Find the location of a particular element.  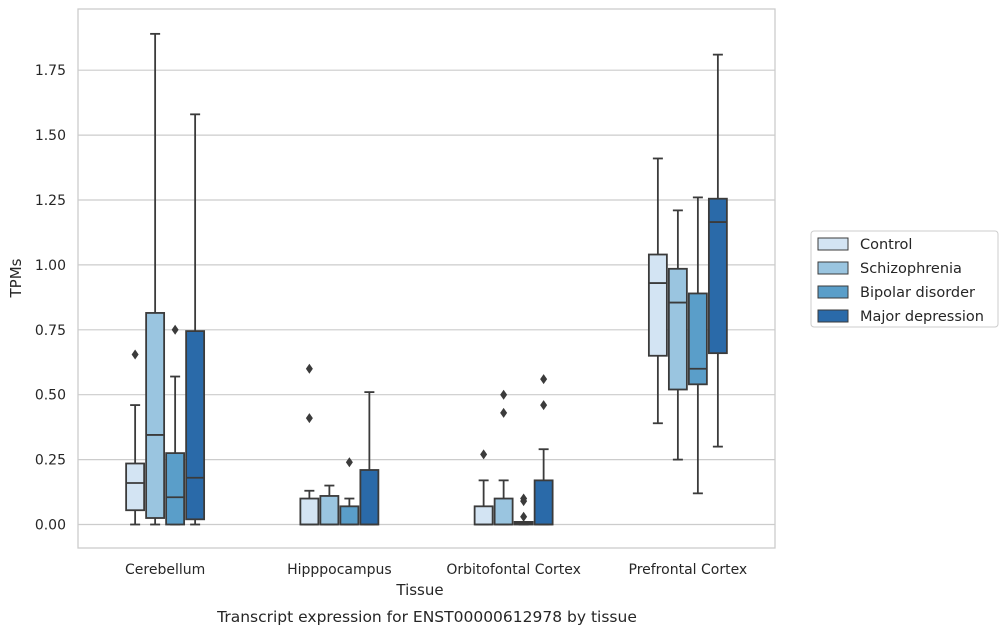

y-tick-labels: 0.00 0.25 0.50 0.75 1.00 1.25 1.50 1.75 is located at coordinates (50, 298).